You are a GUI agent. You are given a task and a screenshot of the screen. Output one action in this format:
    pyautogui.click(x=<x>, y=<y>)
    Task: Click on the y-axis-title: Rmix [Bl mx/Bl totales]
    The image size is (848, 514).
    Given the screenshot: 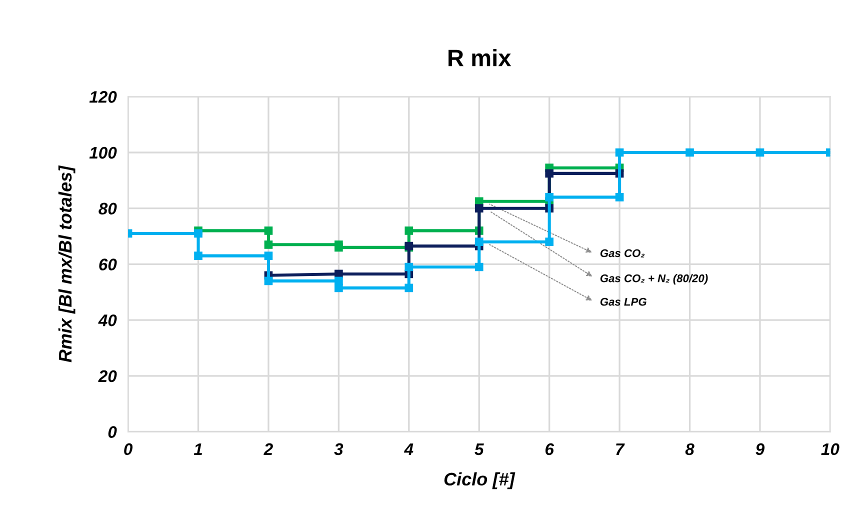 What is the action you would take?
    pyautogui.click(x=67, y=263)
    